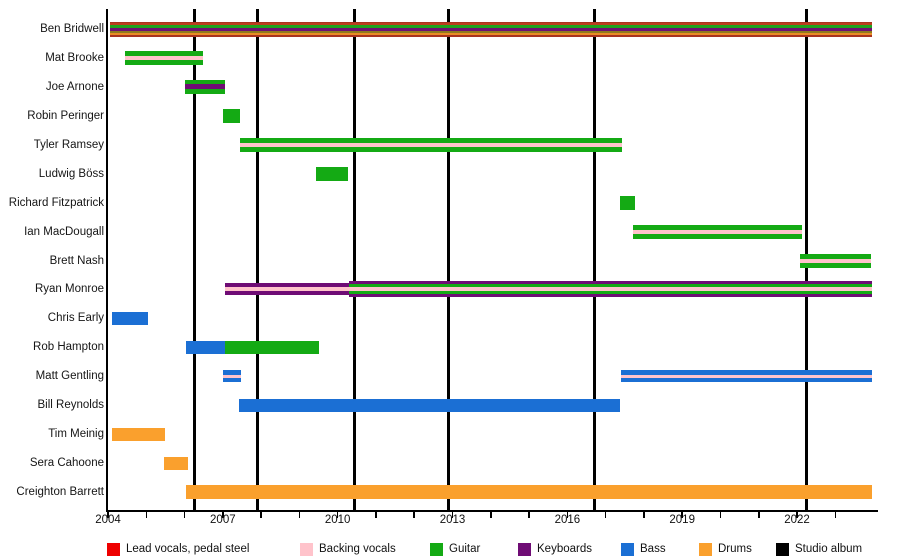 This screenshot has height=560, width=900. What do you see at coordinates (337, 520) in the screenshot?
I see `year-label: 2010` at bounding box center [337, 520].